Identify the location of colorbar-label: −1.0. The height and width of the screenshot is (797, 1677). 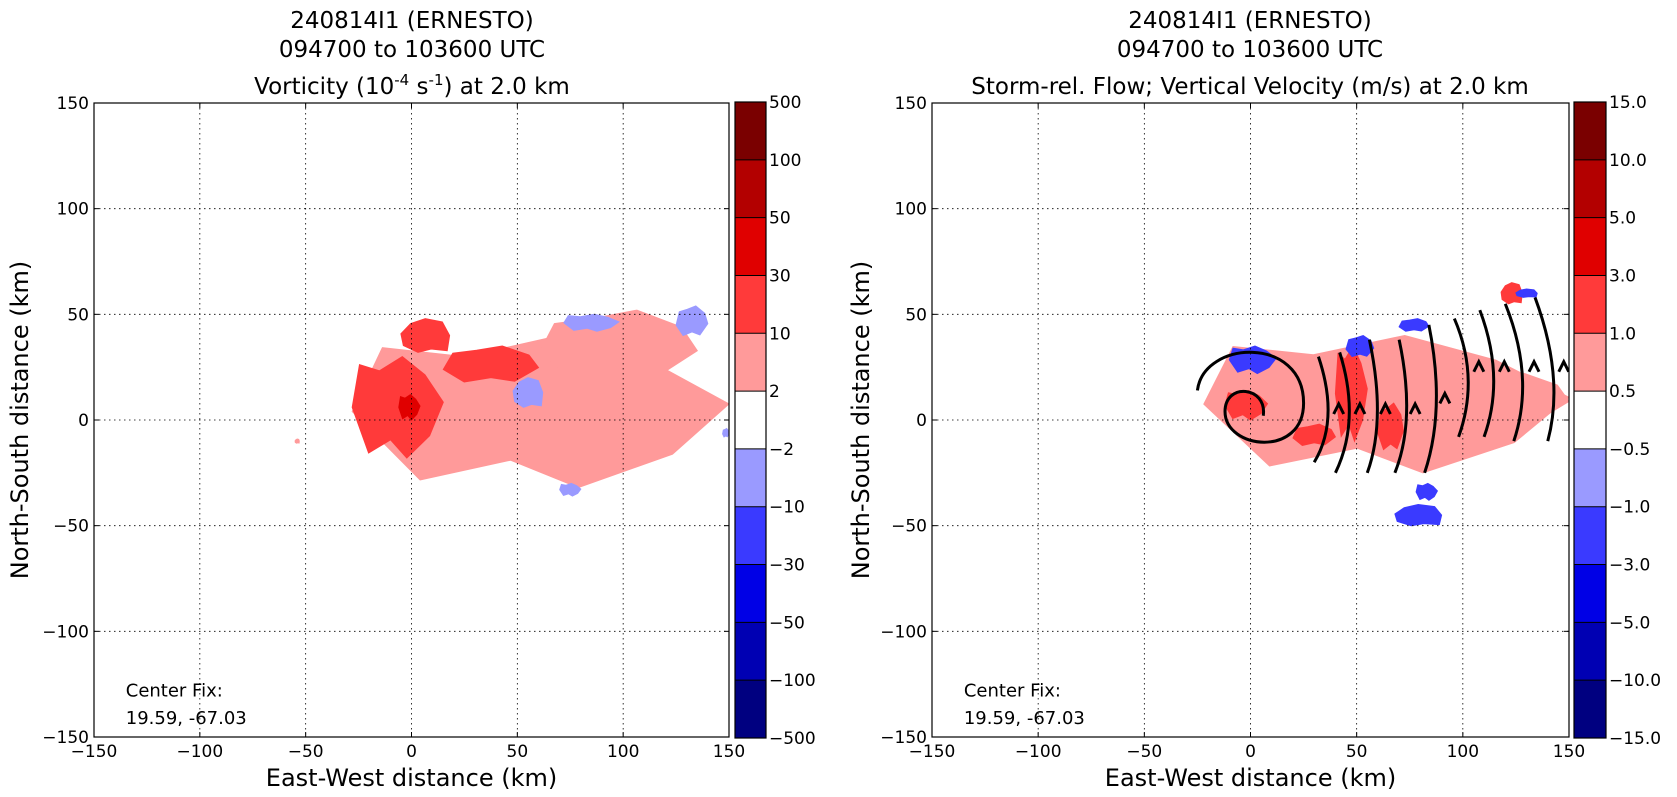
(1629, 508).